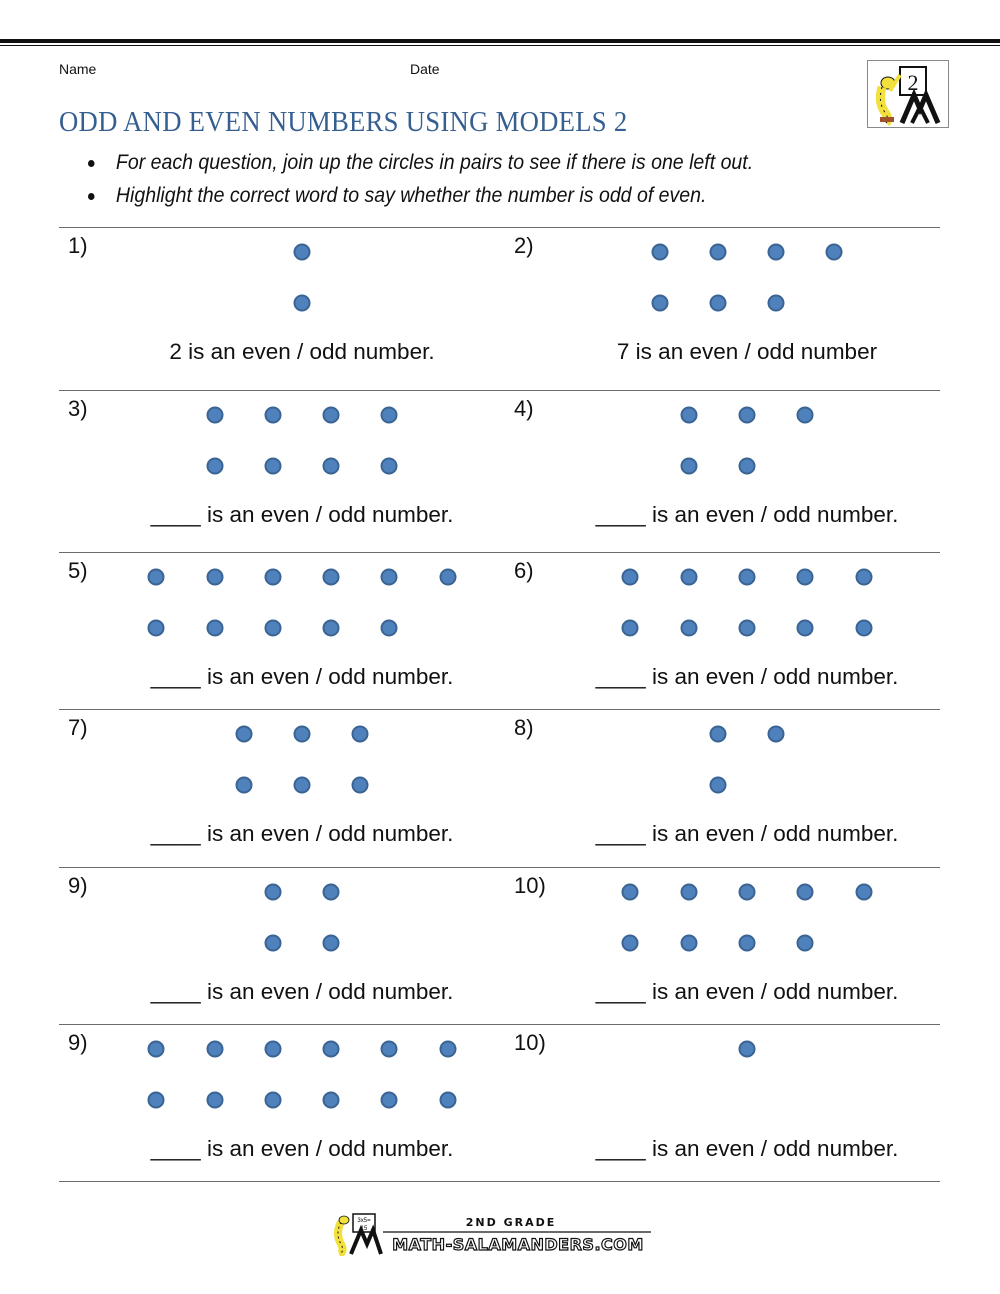  Describe the element at coordinates (302, 351) in the screenshot. I see `answer-sentence: 2 is an even / odd number.` at that location.